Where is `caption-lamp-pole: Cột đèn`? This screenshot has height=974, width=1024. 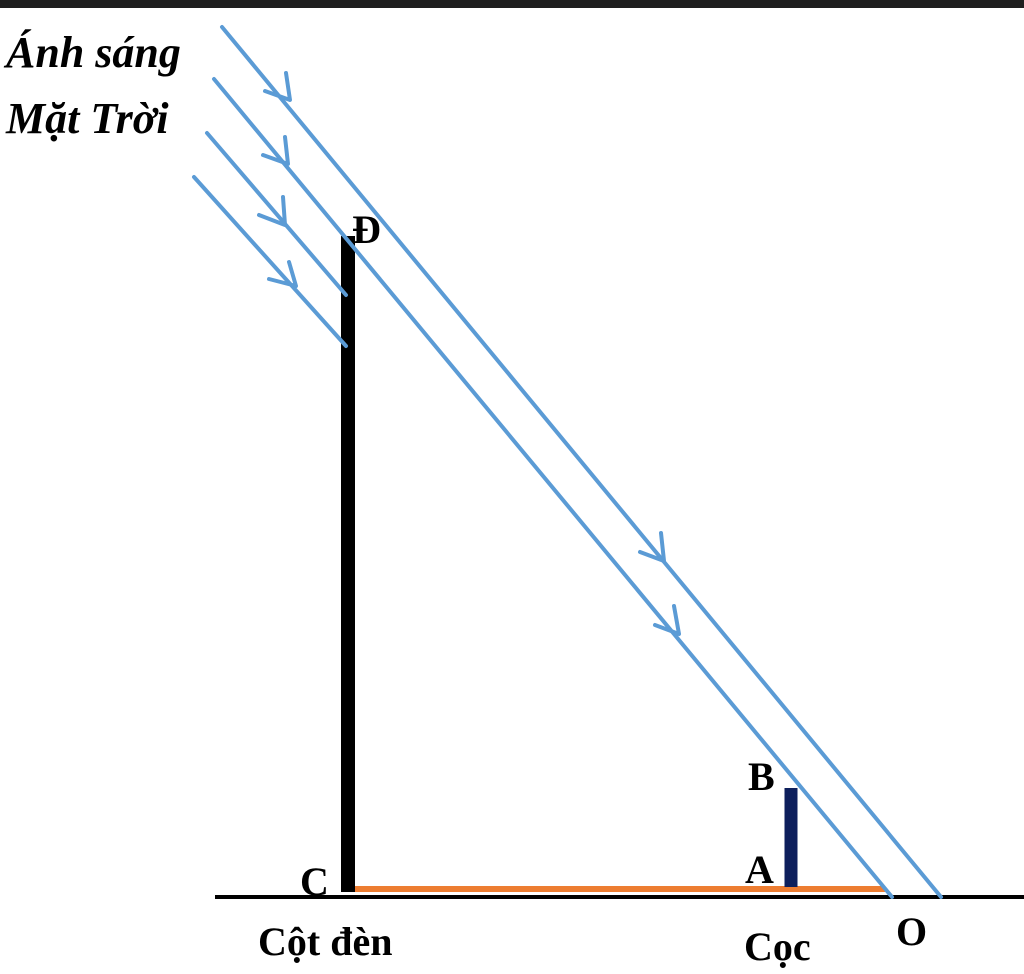
caption-lamp-pole: Cột đèn is located at coordinates (325, 941).